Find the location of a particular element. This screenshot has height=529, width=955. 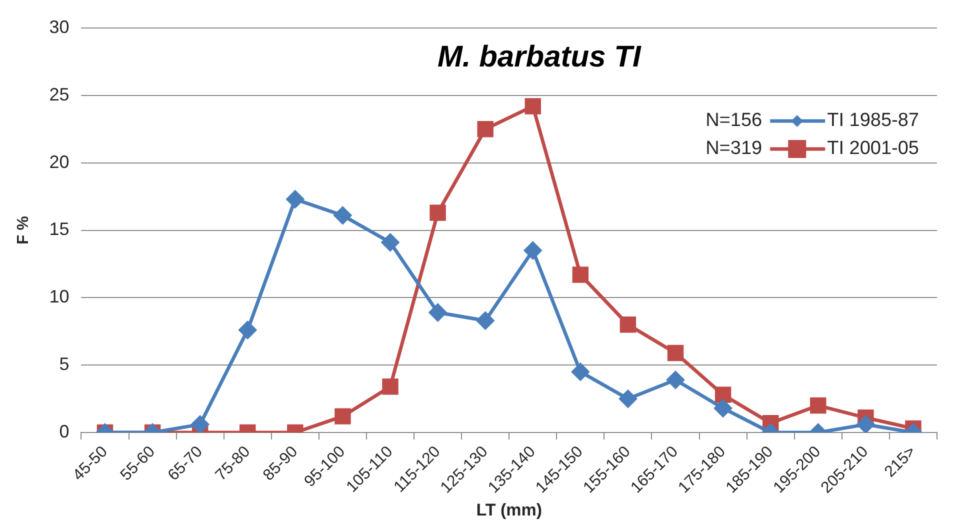

y-tick-label: 0 is located at coordinates (64, 431).